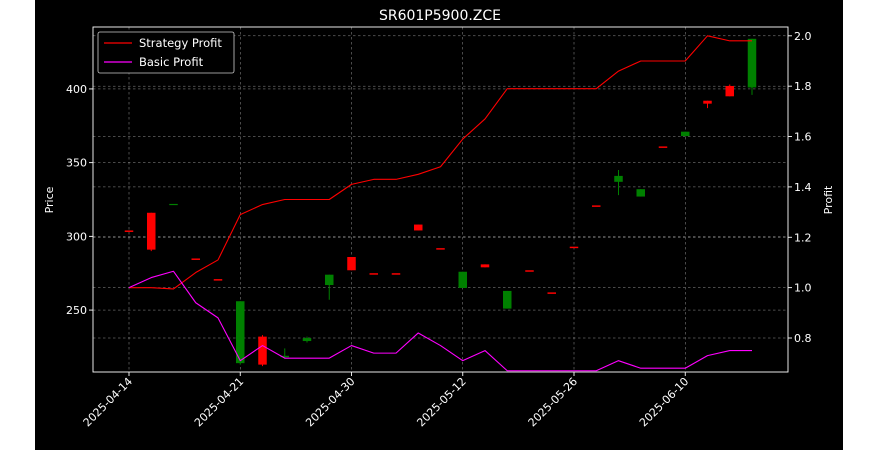 The height and width of the screenshot is (454, 878). Describe the element at coordinates (803, 288) in the screenshot. I see `profit-tick-label: 1.0` at that location.